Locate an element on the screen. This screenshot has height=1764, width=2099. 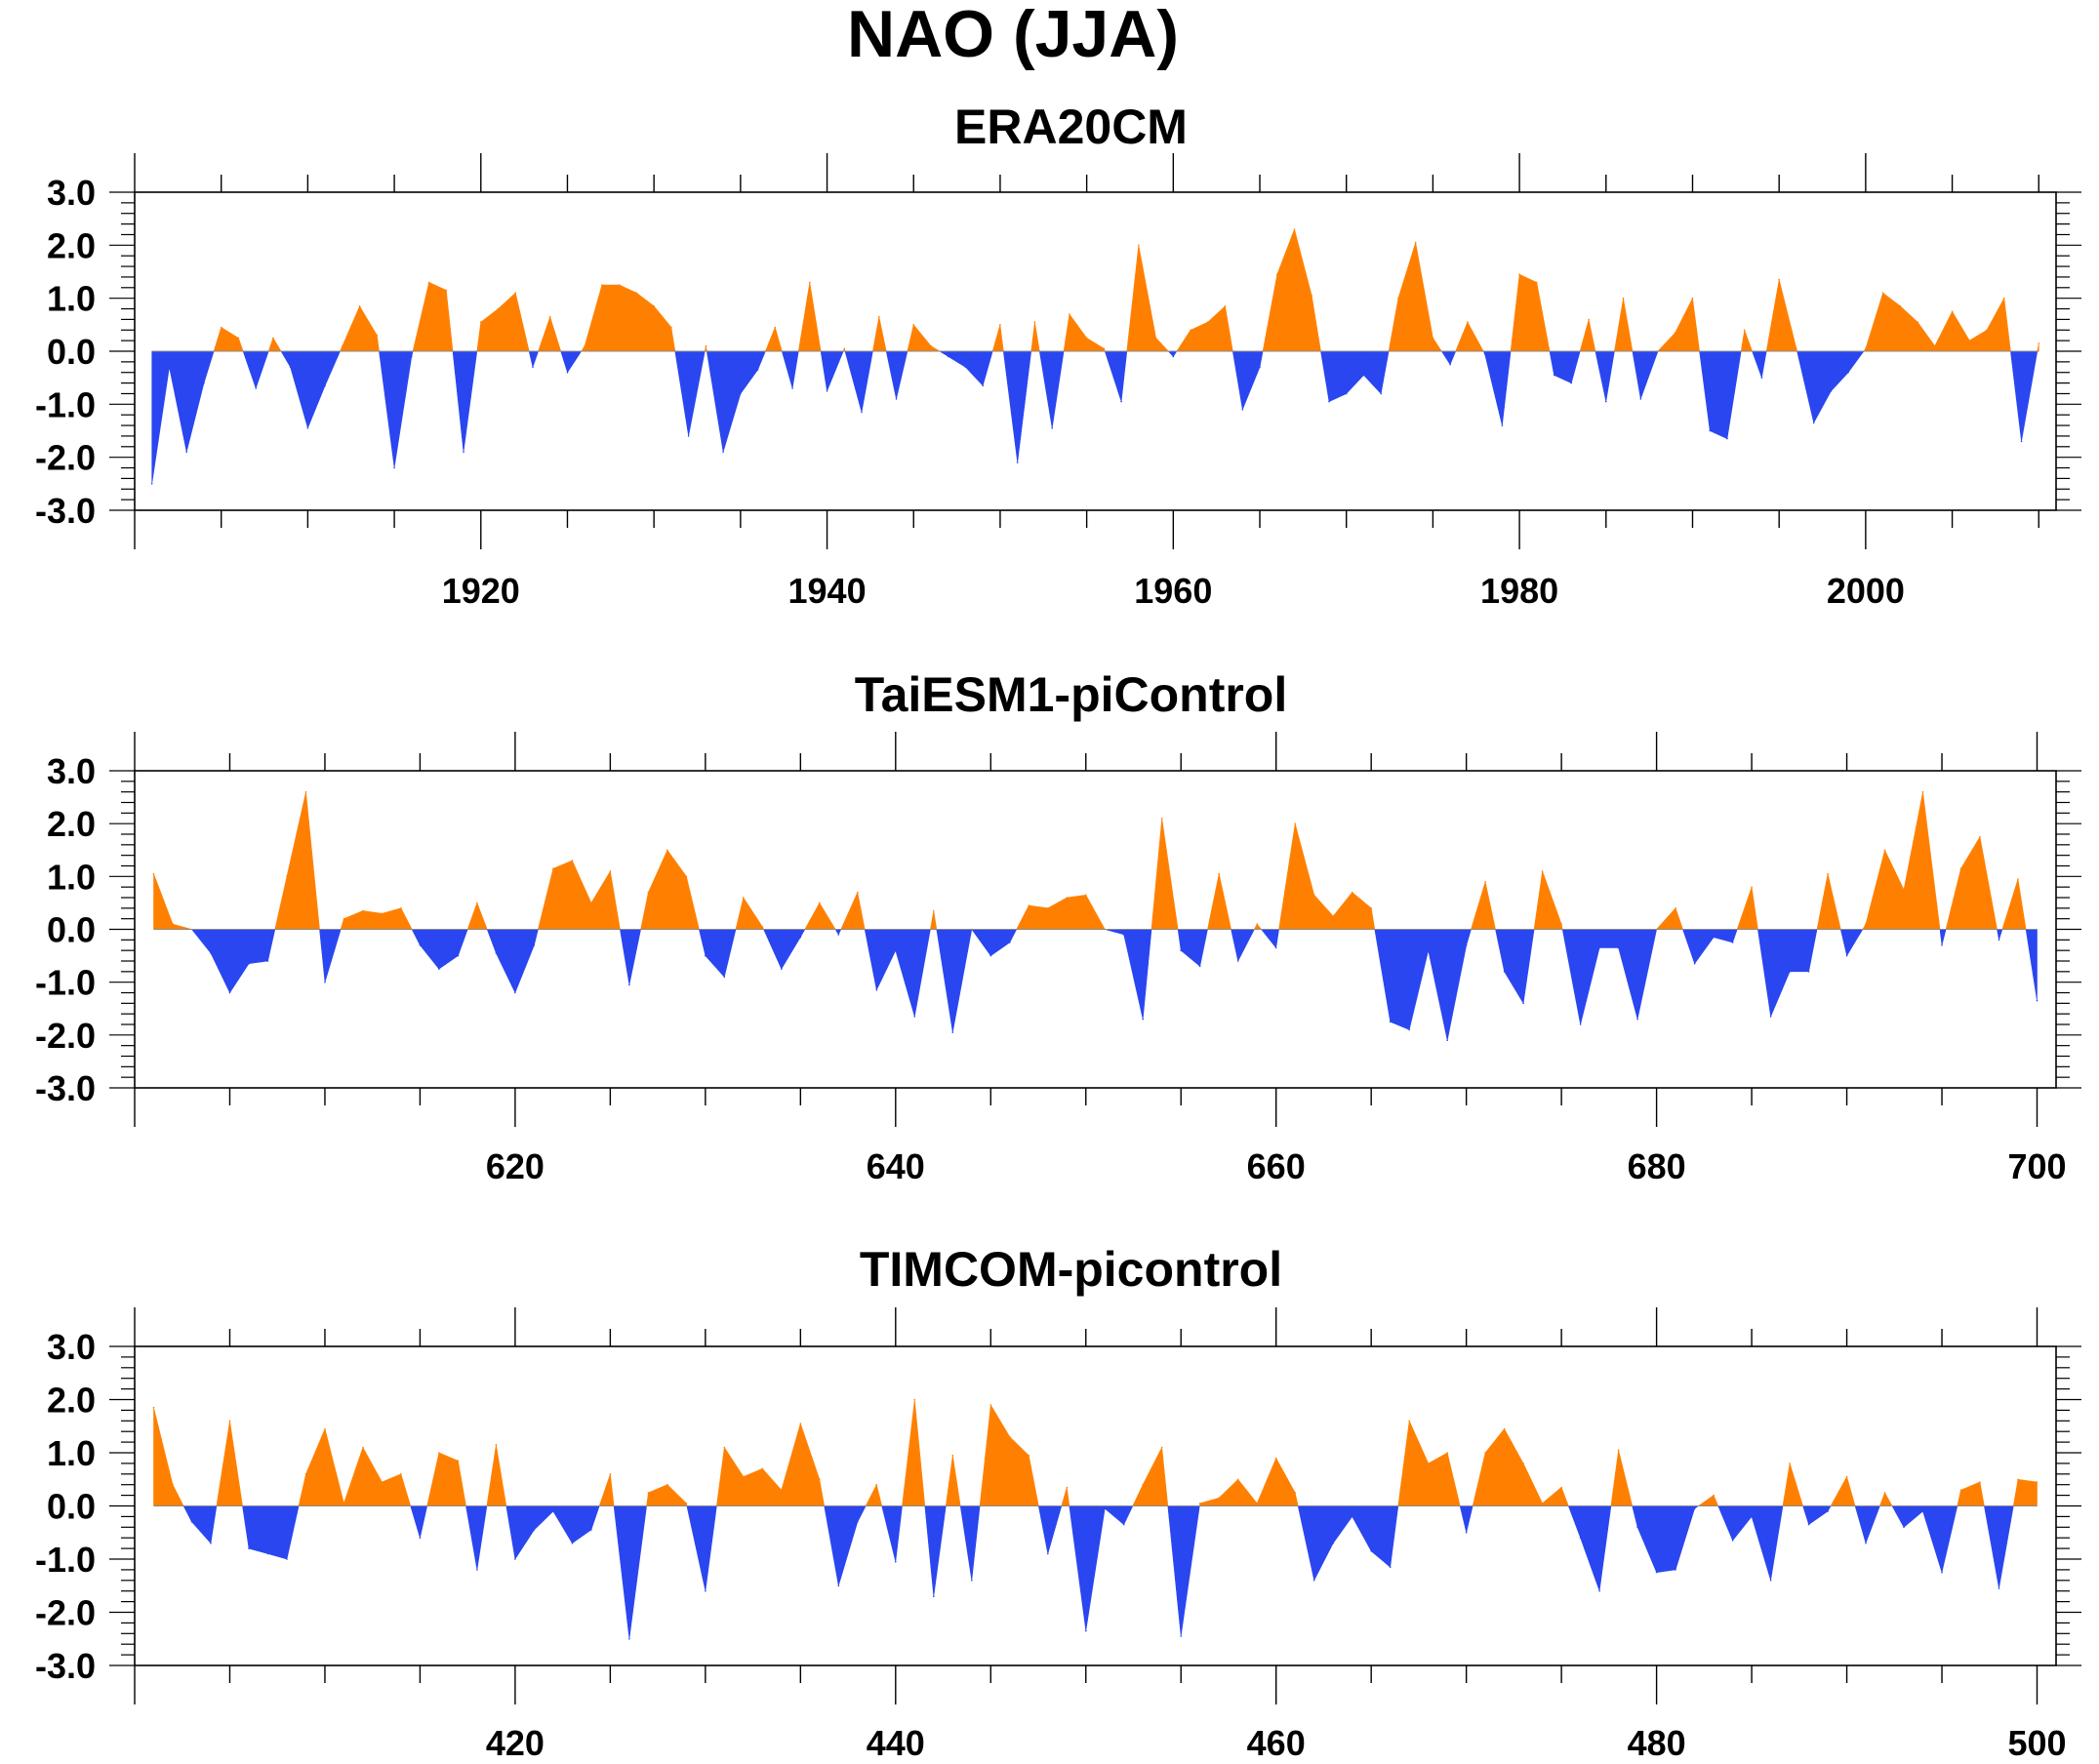
y-tick-label: 3.0 is located at coordinates (71, 1347).